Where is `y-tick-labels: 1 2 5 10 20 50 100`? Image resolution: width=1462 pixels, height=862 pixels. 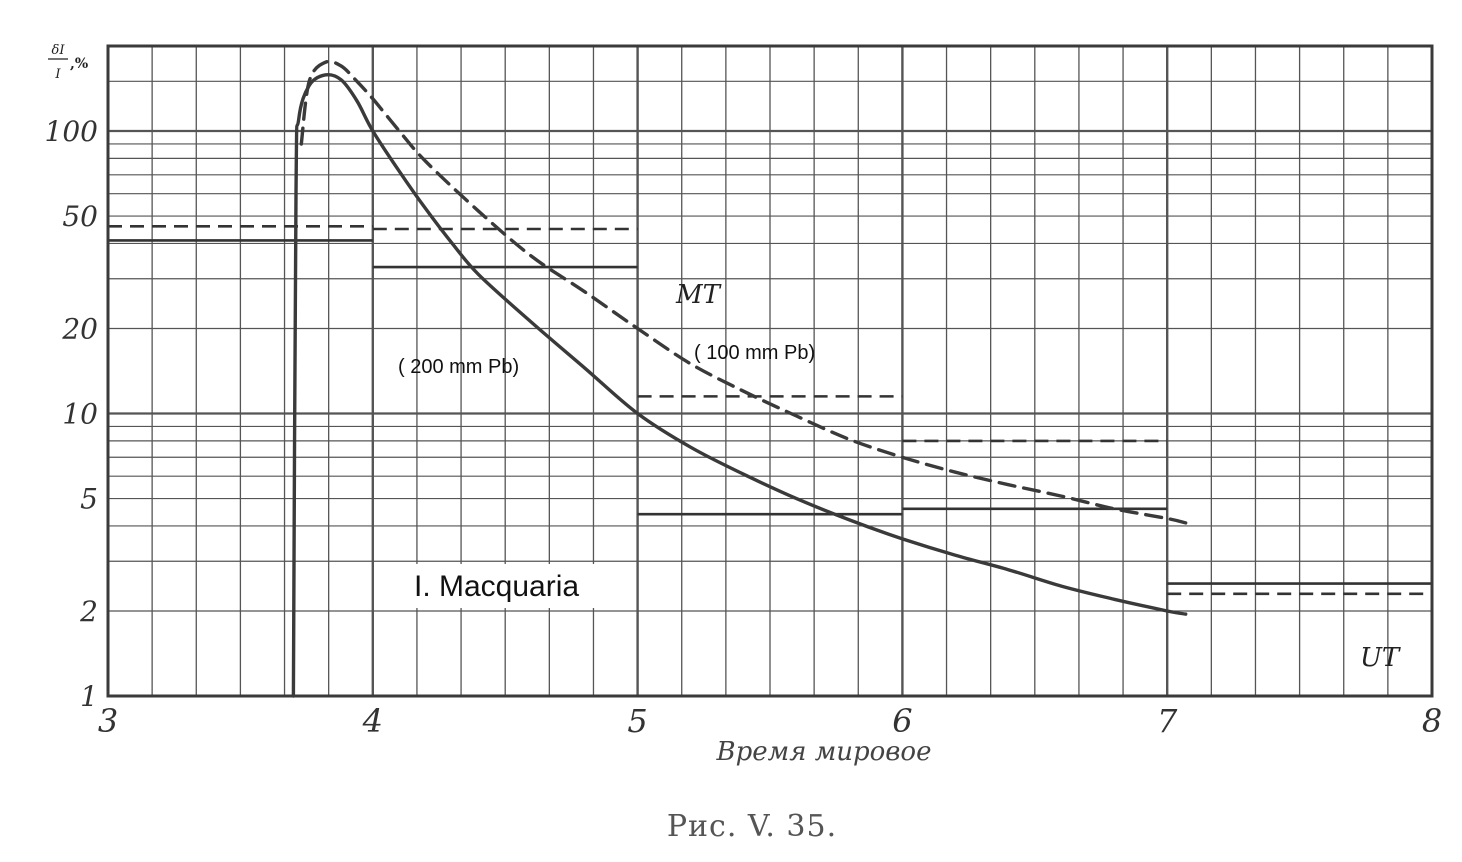
y-tick-labels: 1 2 5 10 20 50 100 is located at coordinates (71, 414).